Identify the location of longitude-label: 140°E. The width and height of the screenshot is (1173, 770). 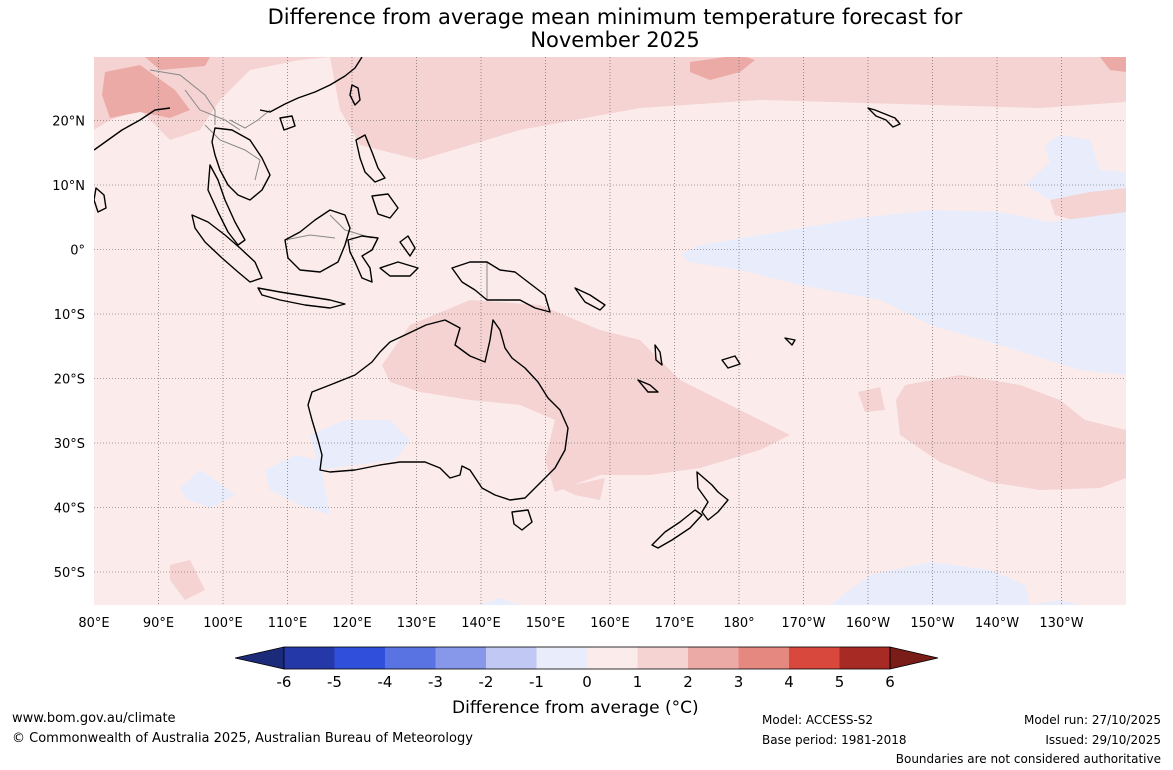
(481, 623).